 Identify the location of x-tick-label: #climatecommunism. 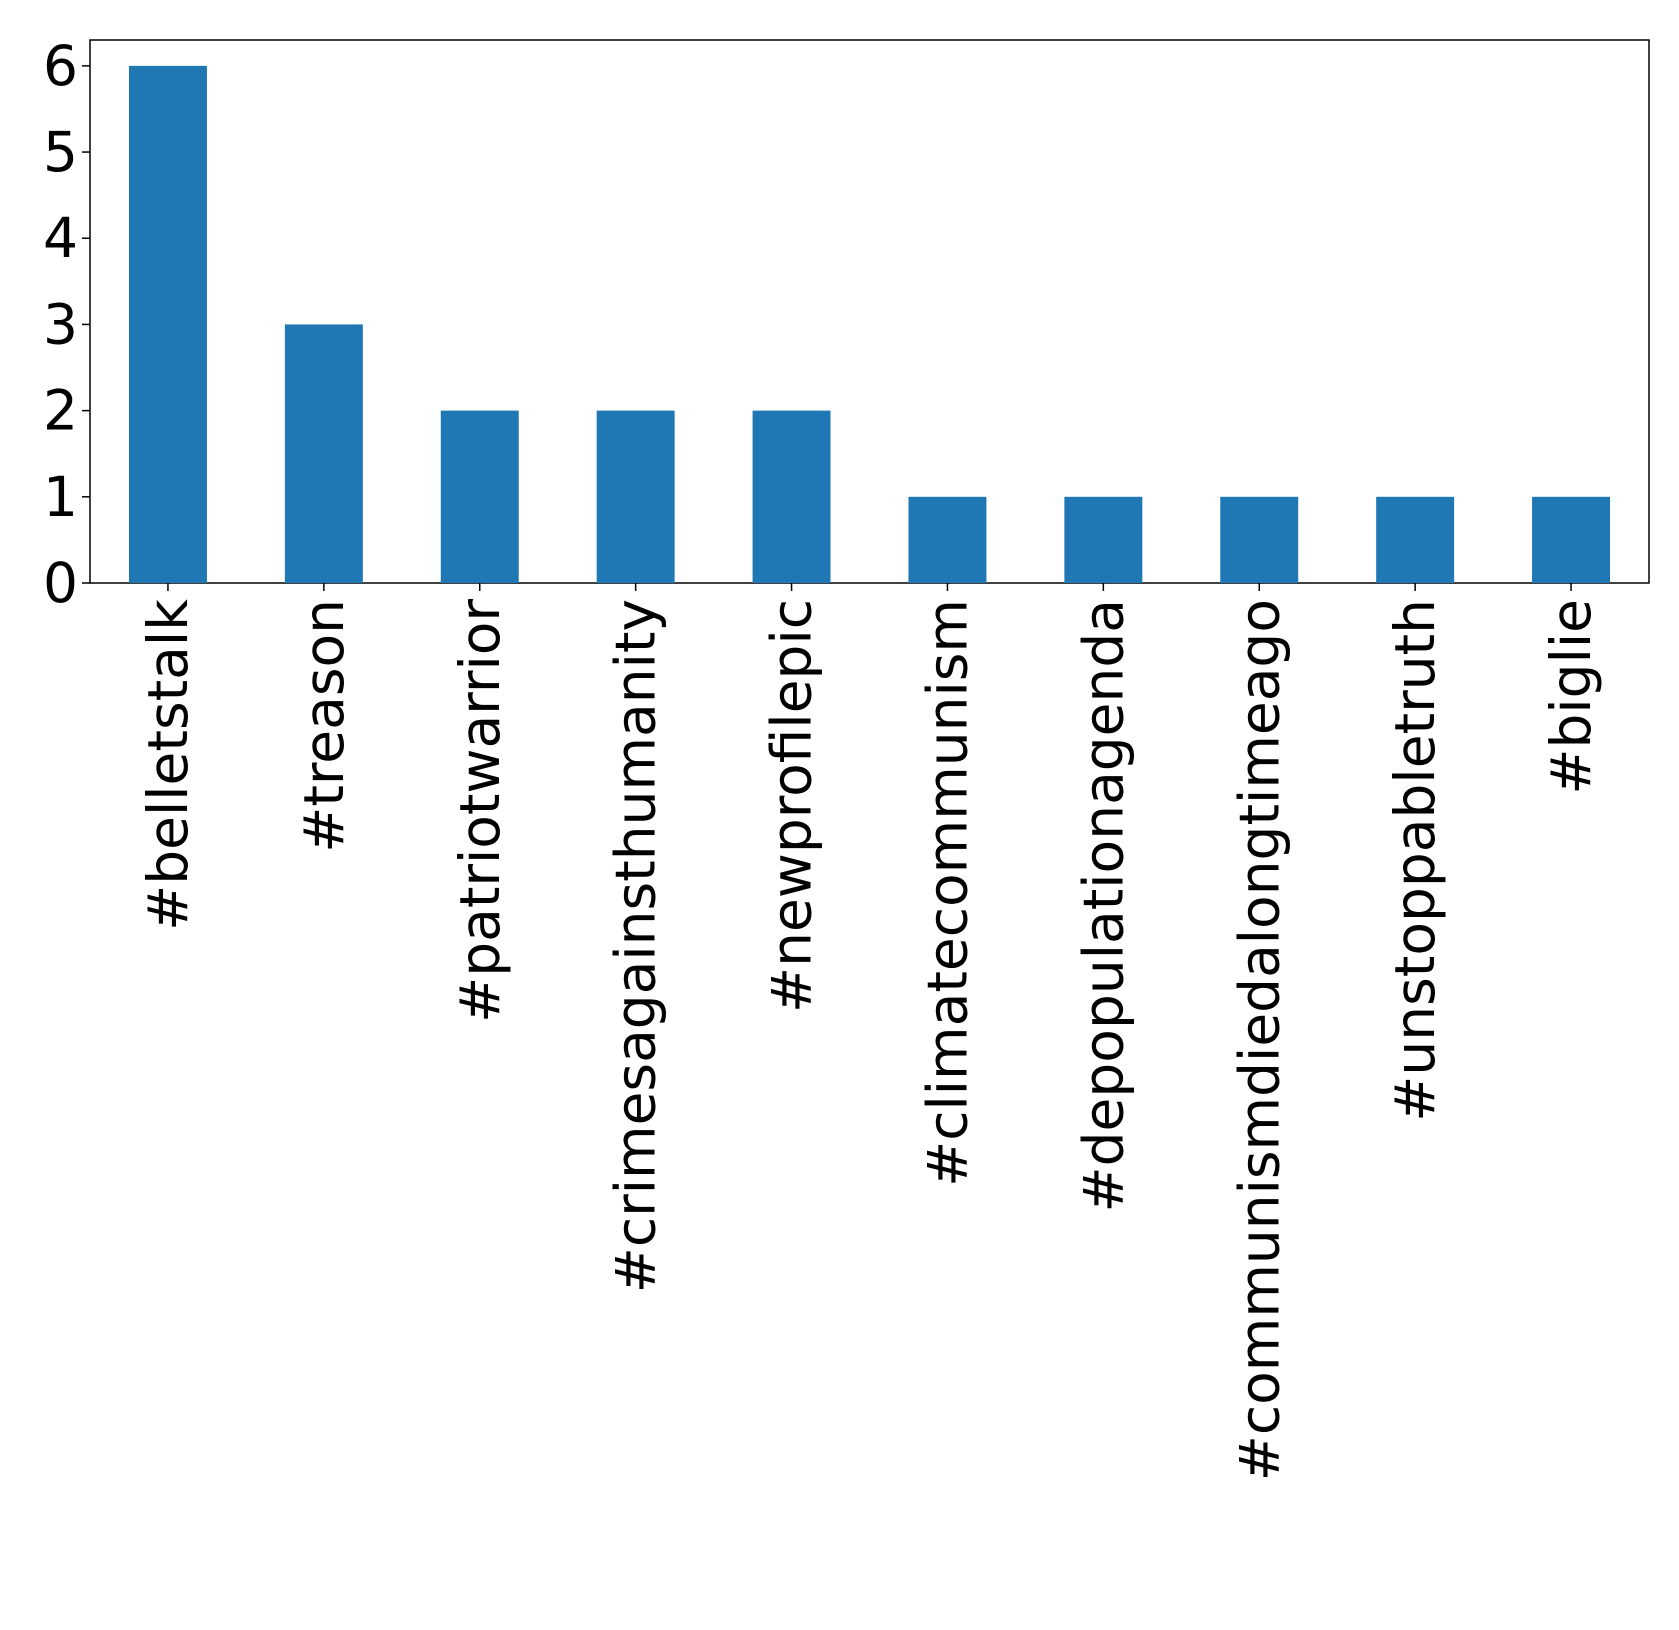
(947, 893).